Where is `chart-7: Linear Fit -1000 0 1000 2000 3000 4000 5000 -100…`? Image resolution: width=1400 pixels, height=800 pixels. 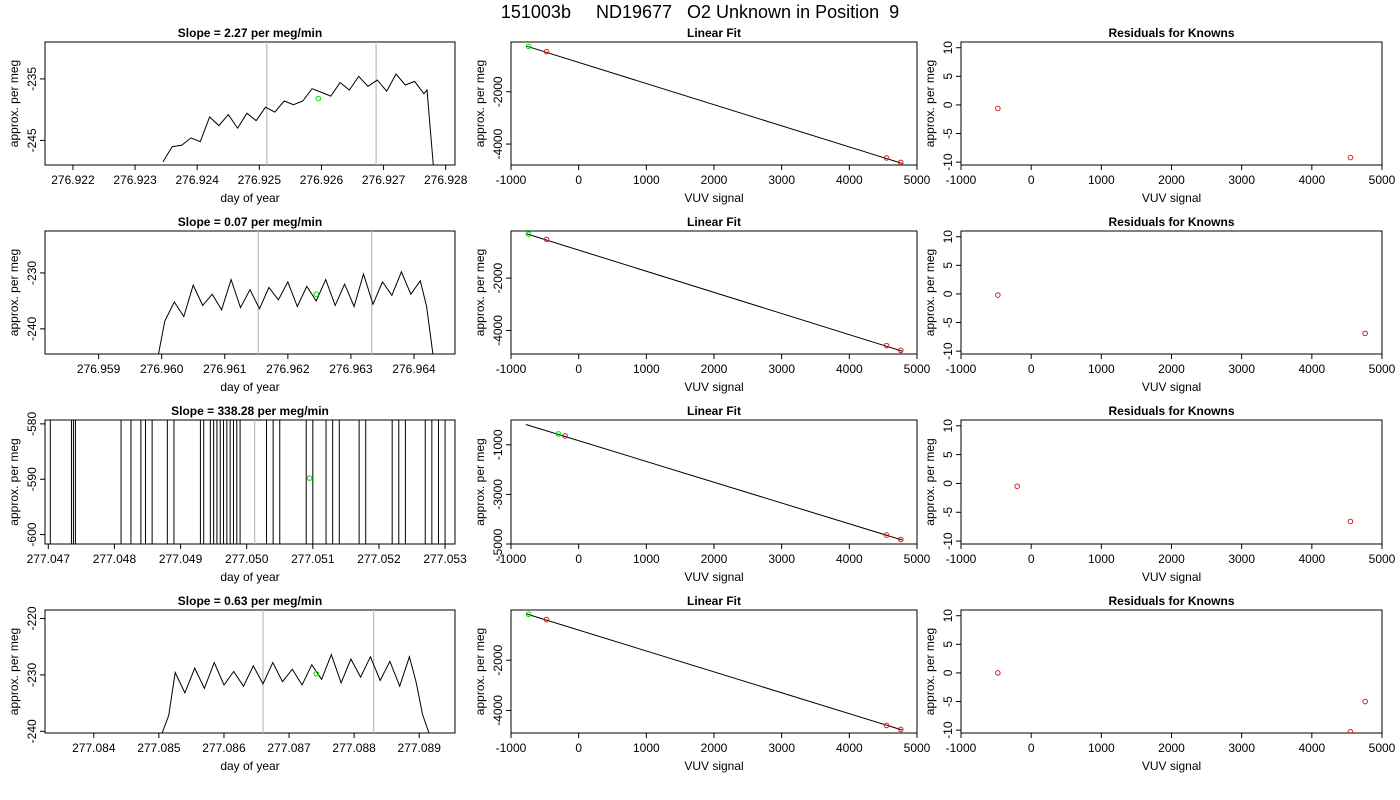
chart-7: Linear Fit -1000 0 1000 2000 3000 4000 5000 -100… is located at coordinates (702, 494).